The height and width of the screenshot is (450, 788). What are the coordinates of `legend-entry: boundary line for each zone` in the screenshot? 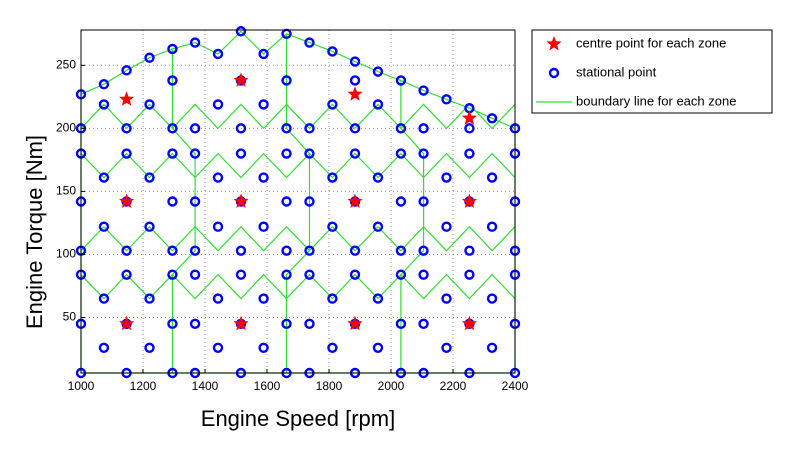 It's located at (636, 100).